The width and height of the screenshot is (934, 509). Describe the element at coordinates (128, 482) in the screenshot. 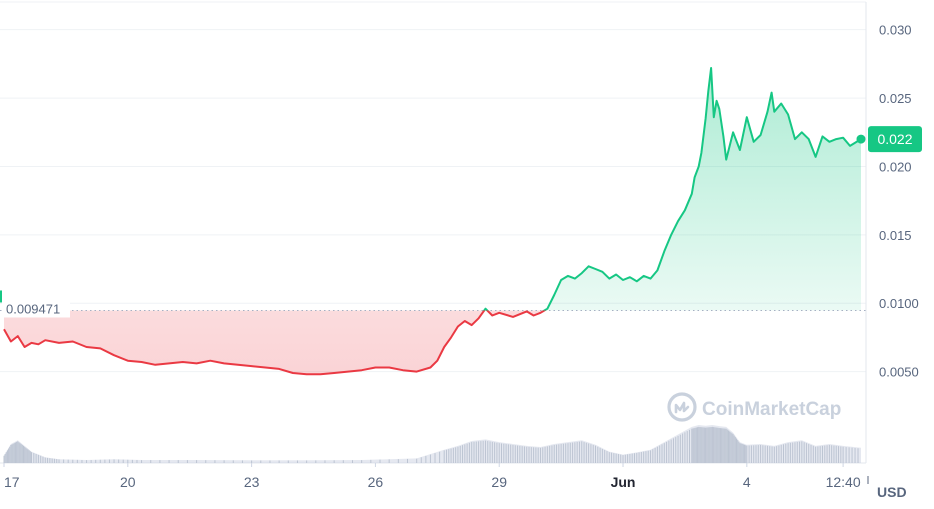

I see `x-tick-label: 20` at that location.